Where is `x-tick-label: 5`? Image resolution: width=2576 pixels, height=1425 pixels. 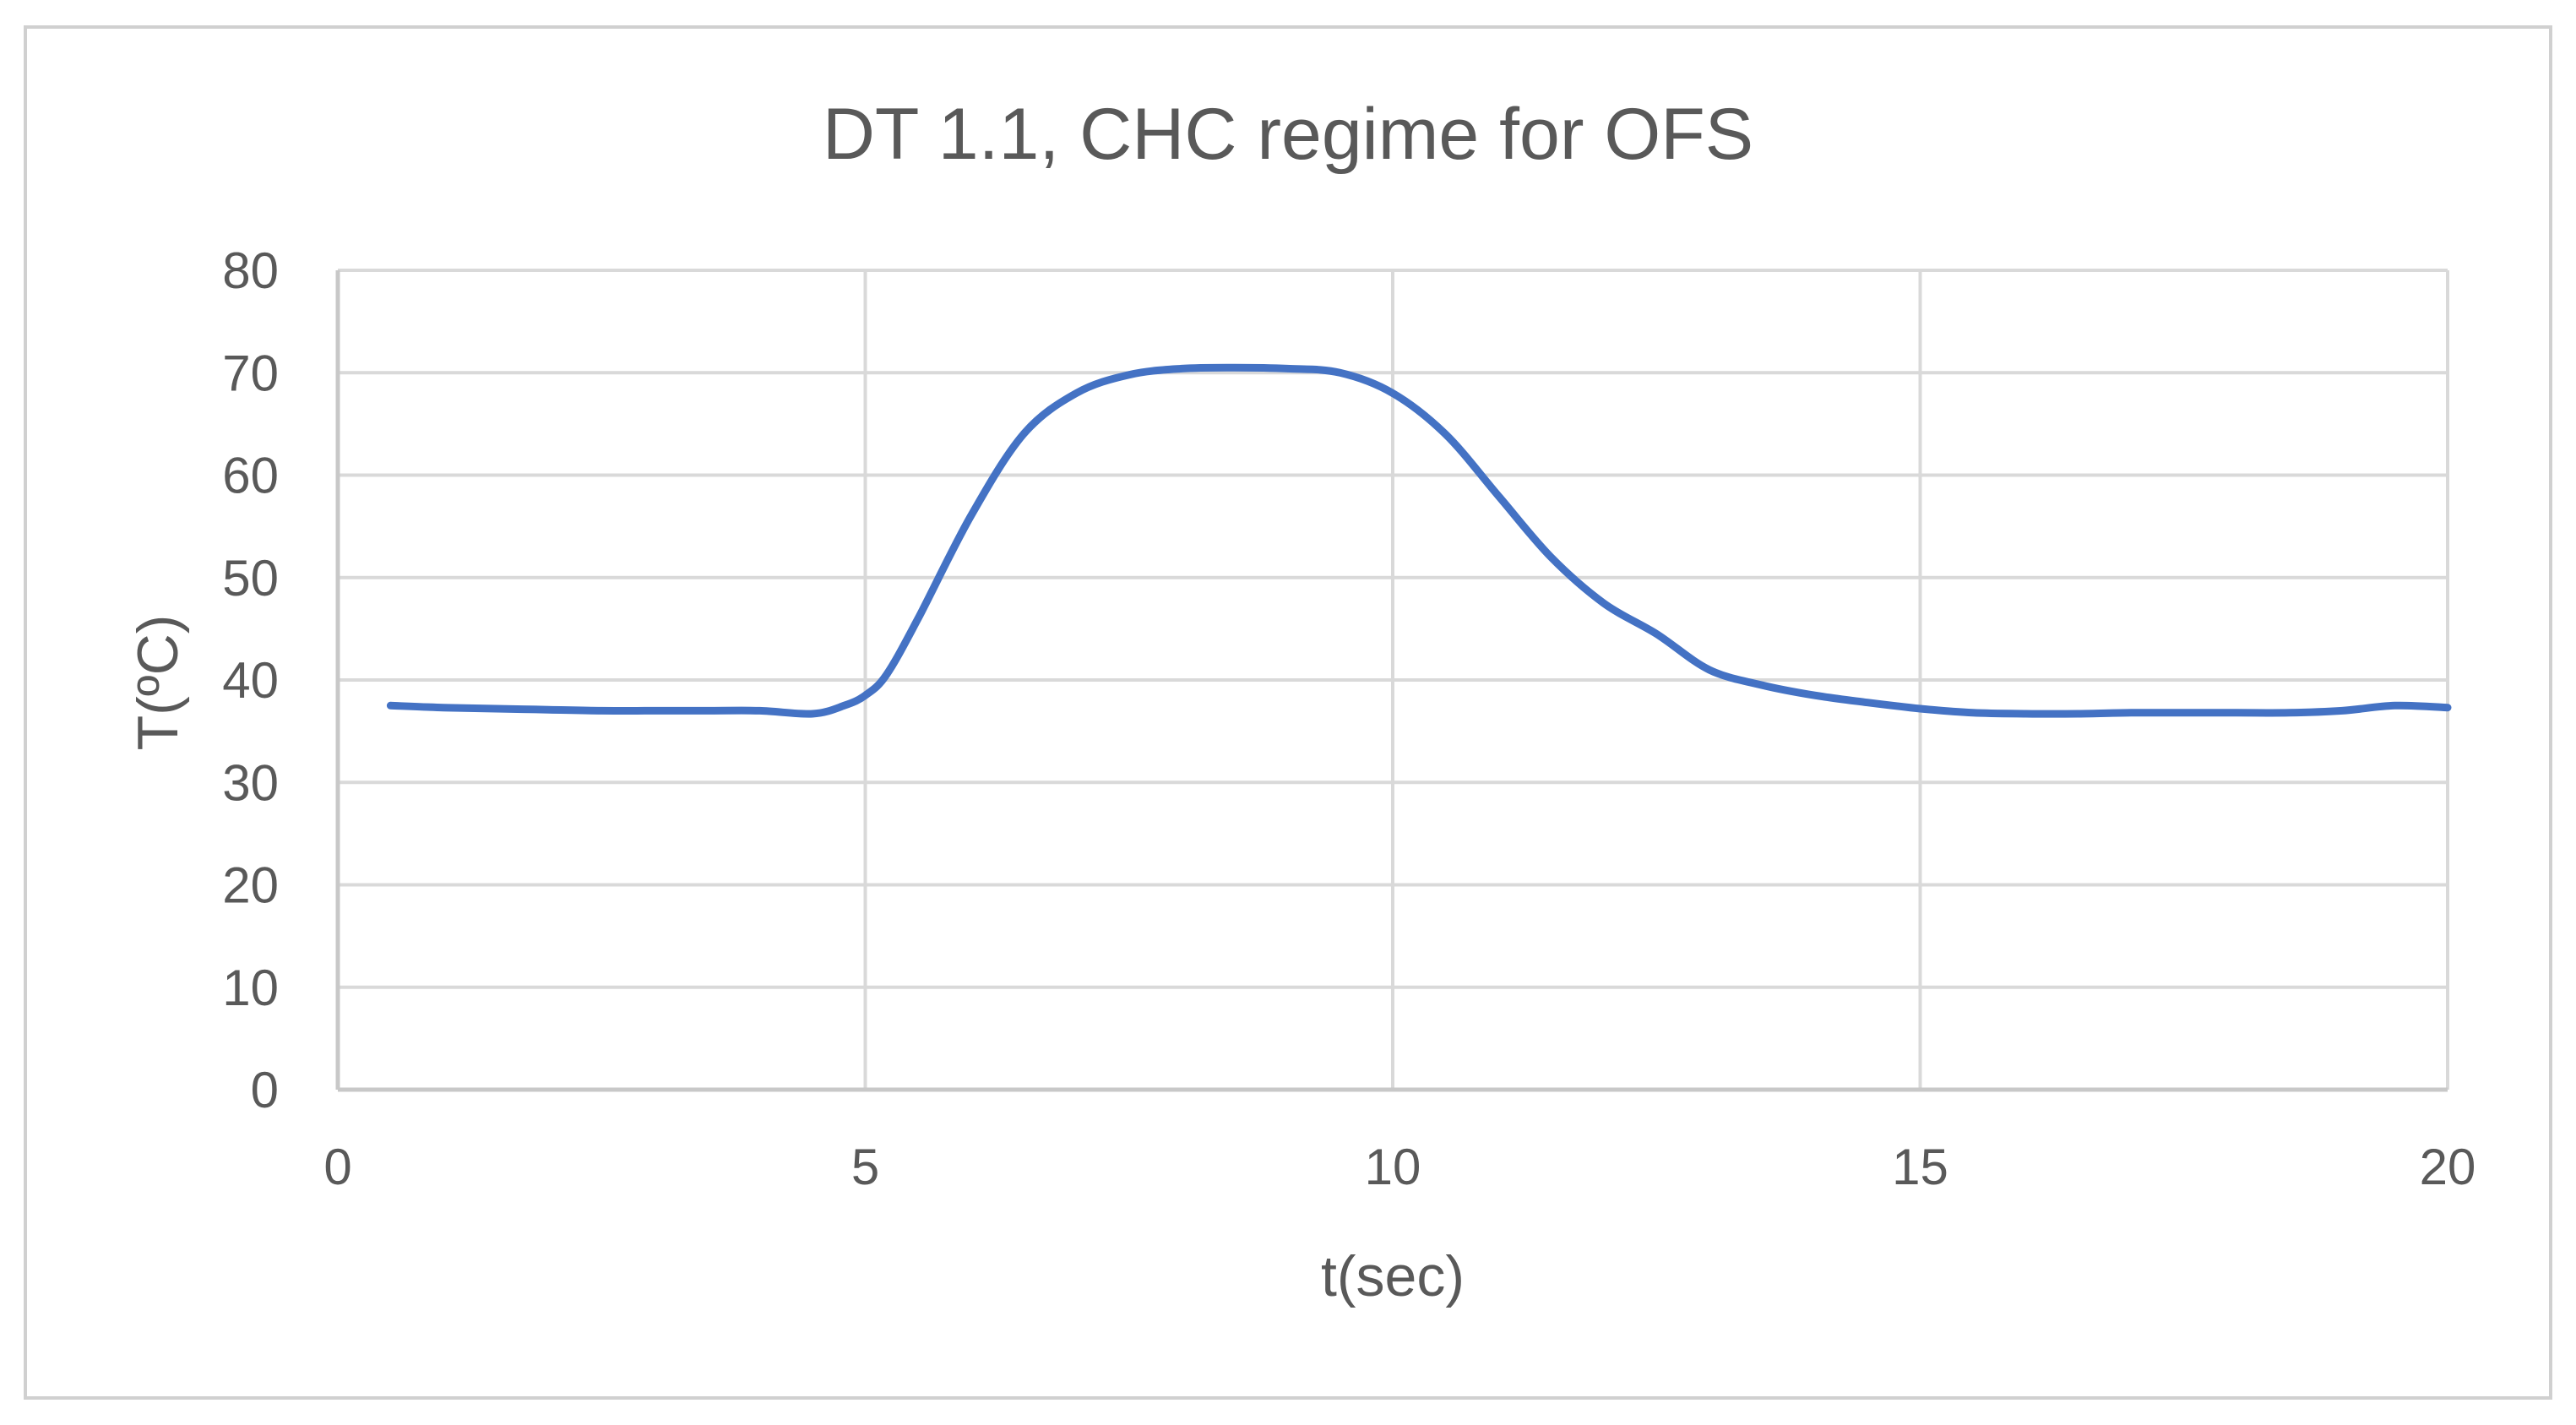 x-tick-label: 5 is located at coordinates (865, 1167).